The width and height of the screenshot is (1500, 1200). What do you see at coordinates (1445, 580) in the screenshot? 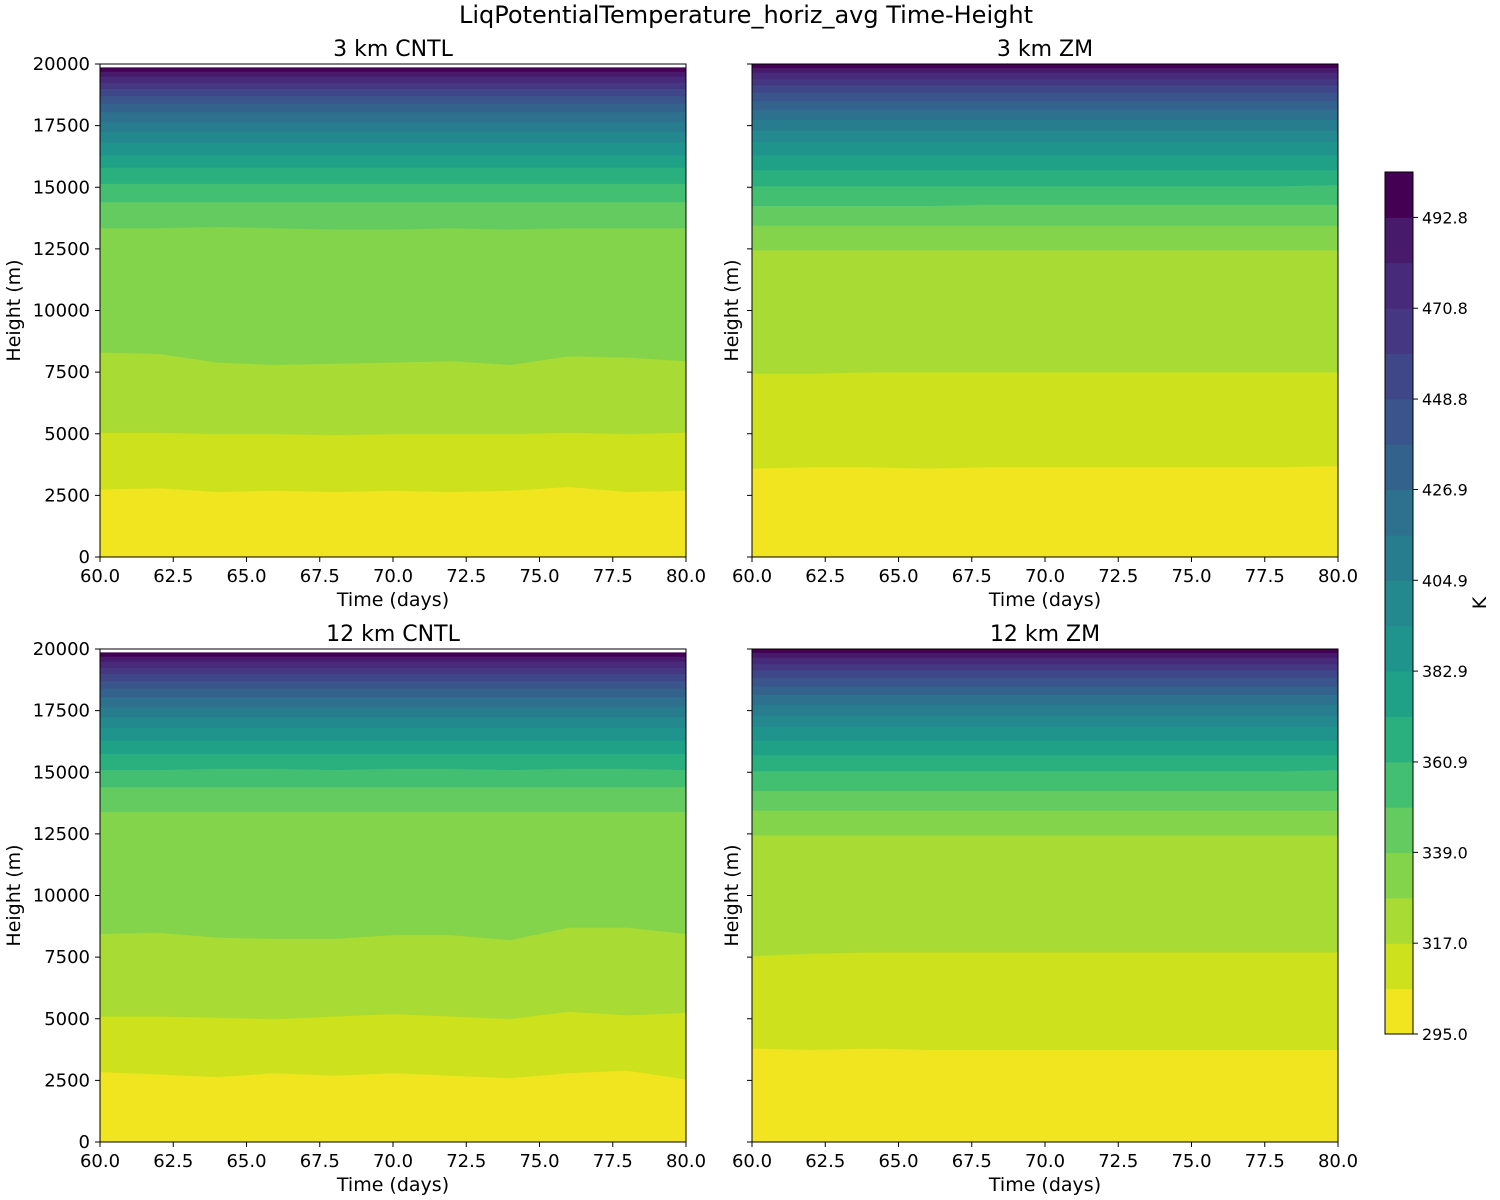
I see `colorbar-tick-label: 404.9` at bounding box center [1445, 580].